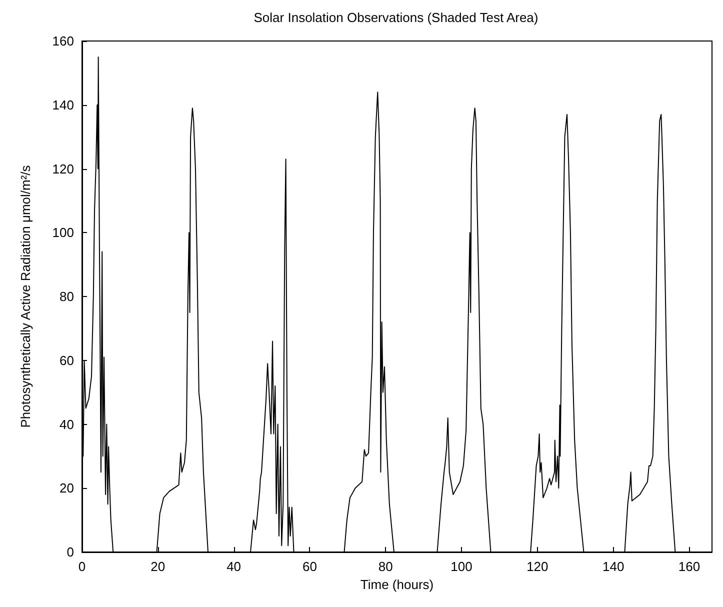 The height and width of the screenshot is (607, 723). Describe the element at coordinates (82, 566) in the screenshot. I see `x-tick-label: 0` at that location.